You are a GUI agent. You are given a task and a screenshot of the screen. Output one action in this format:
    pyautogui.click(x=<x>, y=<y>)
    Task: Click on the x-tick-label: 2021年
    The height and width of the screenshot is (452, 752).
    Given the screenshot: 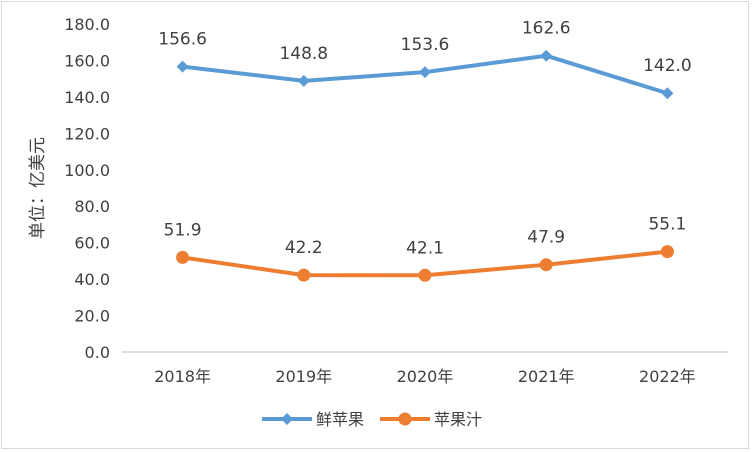 What is the action you would take?
    pyautogui.click(x=546, y=376)
    